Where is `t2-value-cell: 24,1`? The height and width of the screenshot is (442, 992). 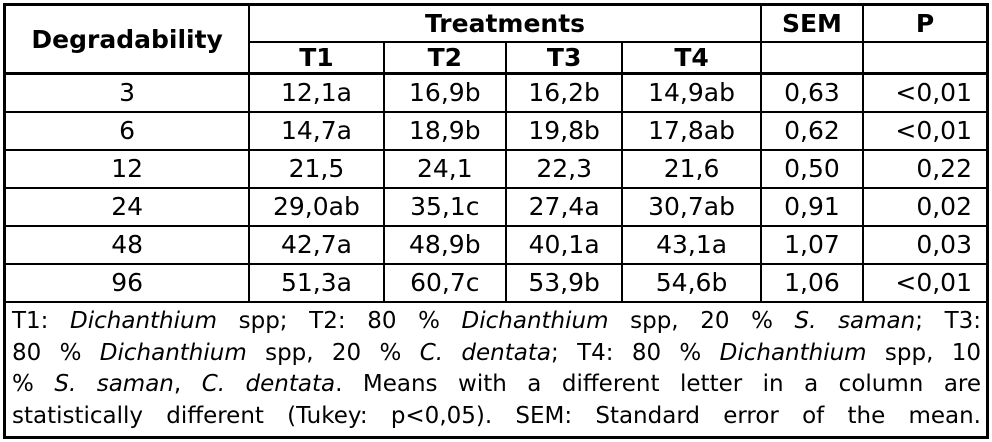
t2-value-cell: 24,1 is located at coordinates (444, 169).